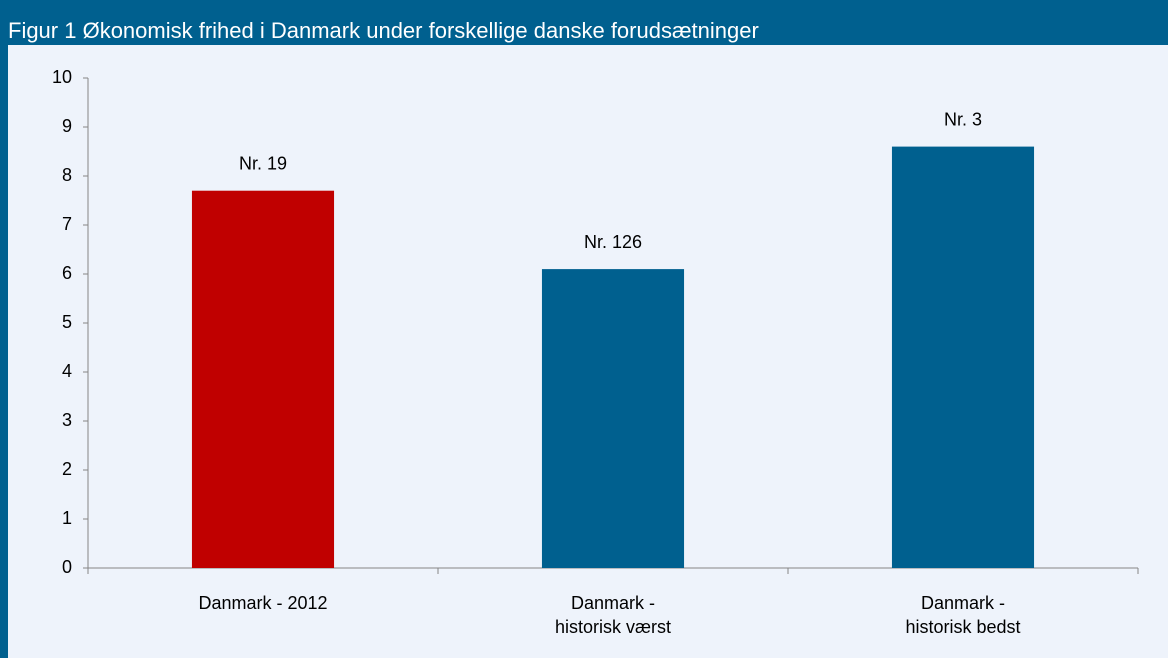 The image size is (1168, 658). I want to click on y-tick-label: 8, so click(67, 175).